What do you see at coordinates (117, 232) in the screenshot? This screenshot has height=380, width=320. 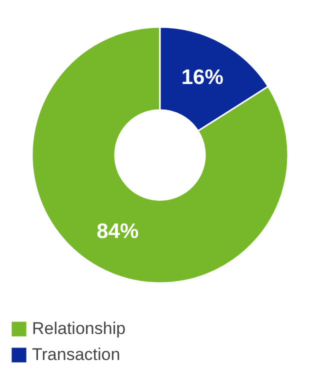 I see `data-label: 84%` at bounding box center [117, 232].